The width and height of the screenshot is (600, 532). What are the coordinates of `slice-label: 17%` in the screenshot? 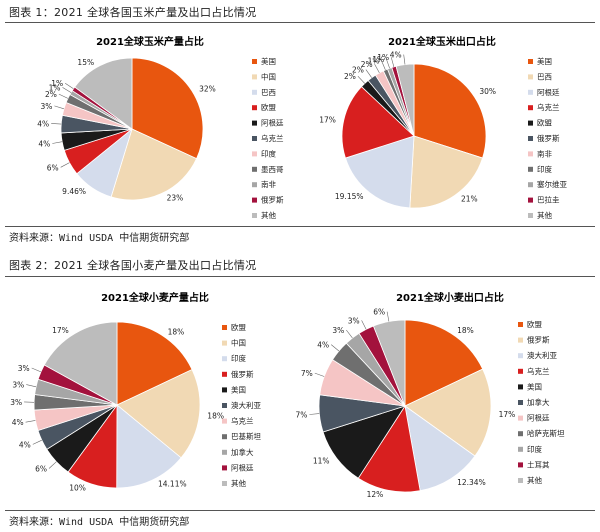 It's located at (60, 330).